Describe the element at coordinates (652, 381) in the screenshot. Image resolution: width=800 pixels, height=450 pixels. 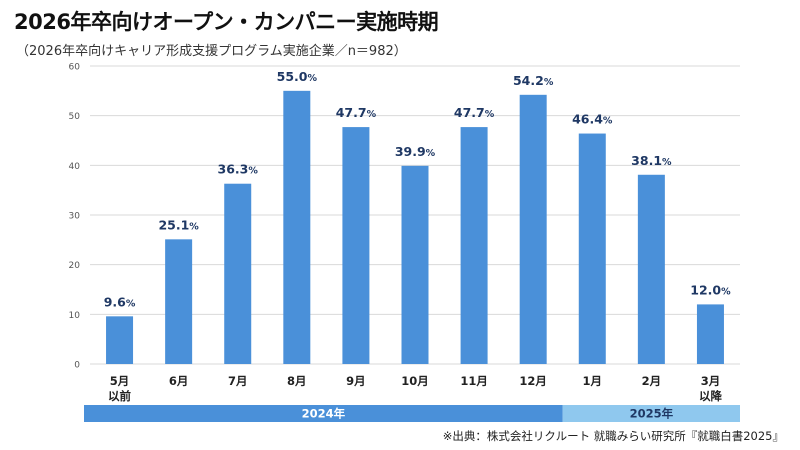
I see `x-tick-label: 2月` at that location.